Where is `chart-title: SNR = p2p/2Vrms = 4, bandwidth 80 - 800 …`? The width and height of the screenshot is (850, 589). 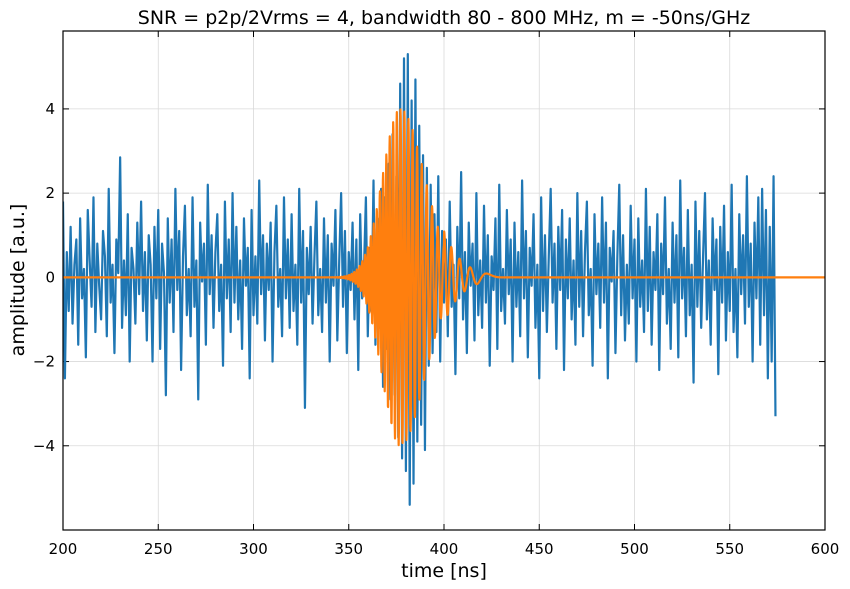 chart-title: SNR = p2p/2Vrms = 4, bandwidth 80 - 800 … is located at coordinates (444, 18).